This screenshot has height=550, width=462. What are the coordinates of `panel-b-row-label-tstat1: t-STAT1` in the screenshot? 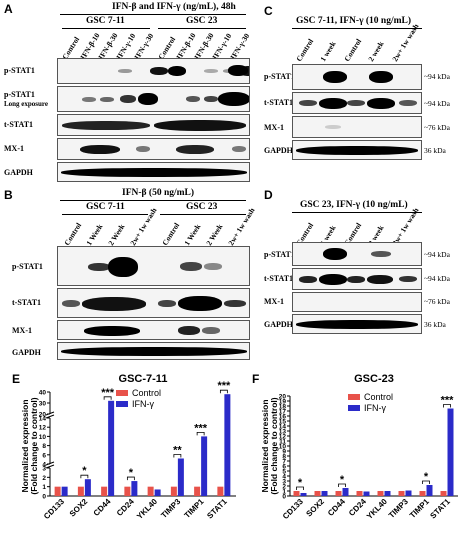 It's located at (27, 302).